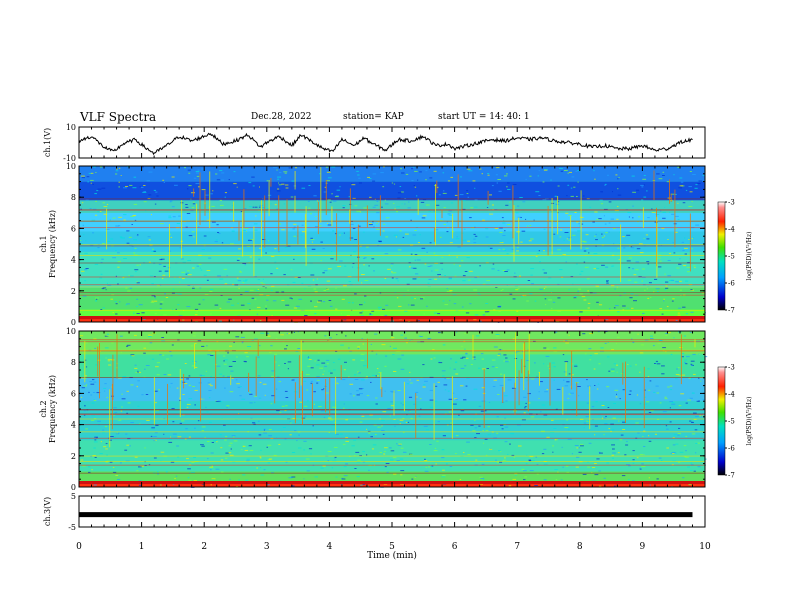 This screenshot has height=612, width=792. I want to click on x-tick-label: 0, so click(79, 547).